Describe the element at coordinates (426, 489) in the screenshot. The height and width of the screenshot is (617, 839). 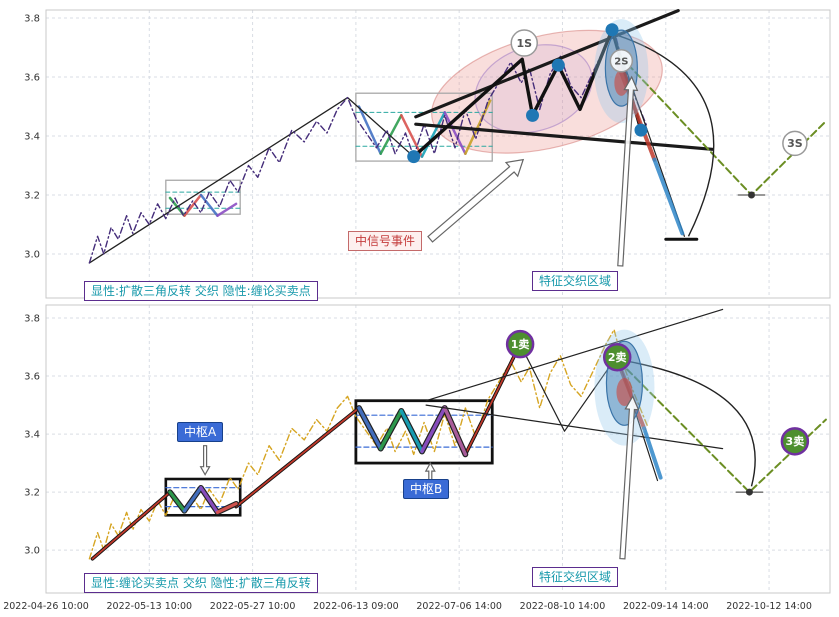
I see `pivot-b-label: 中枢B` at that location.